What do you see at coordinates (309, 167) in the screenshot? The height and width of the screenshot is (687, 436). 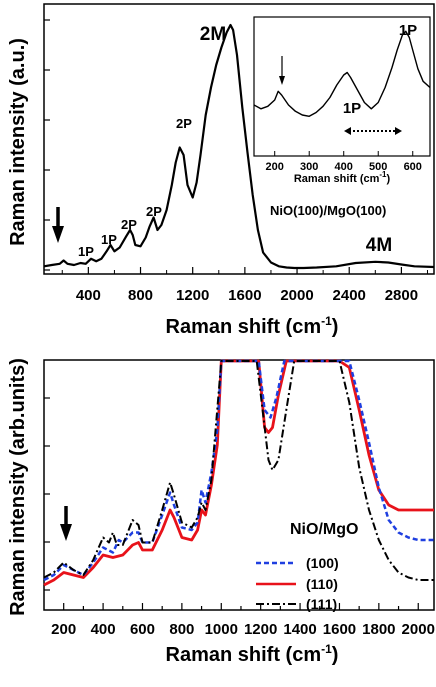 I see `inset-x-tick-label: 300` at bounding box center [309, 167].